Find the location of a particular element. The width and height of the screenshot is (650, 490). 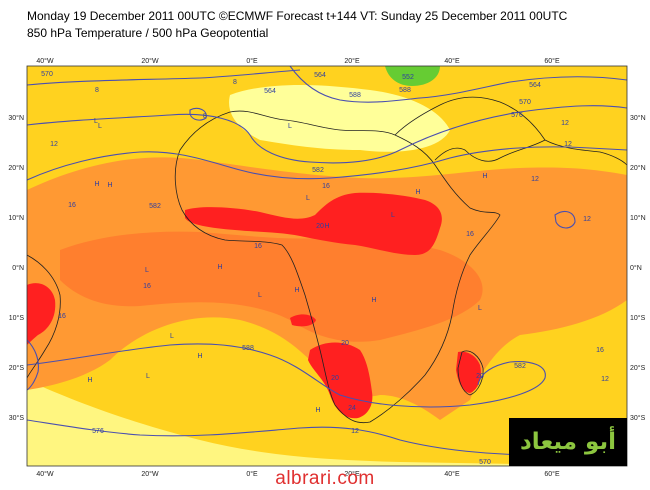

lat-label-right: 10°N is located at coordinates (638, 218).